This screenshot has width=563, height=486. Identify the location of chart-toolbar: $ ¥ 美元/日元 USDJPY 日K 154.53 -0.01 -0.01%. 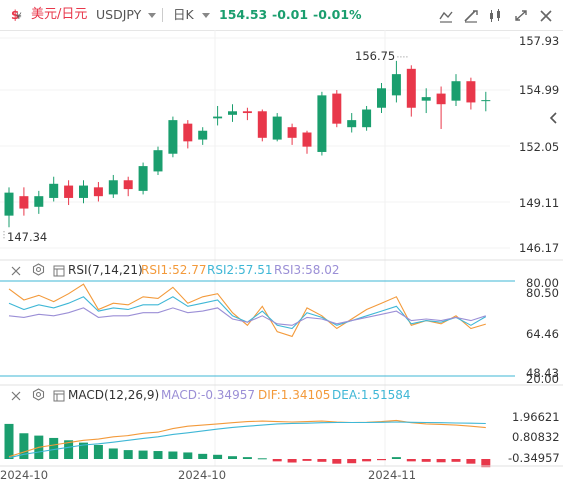
(281, 15).